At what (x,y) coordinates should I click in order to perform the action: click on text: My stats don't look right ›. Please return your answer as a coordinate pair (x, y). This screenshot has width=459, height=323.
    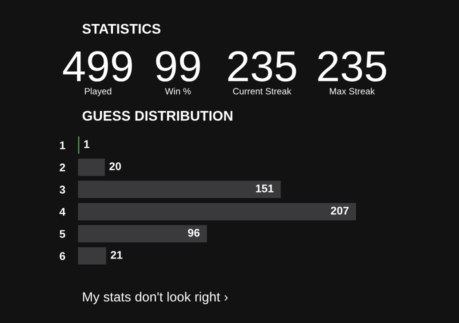
    Looking at the image, I should click on (155, 298).